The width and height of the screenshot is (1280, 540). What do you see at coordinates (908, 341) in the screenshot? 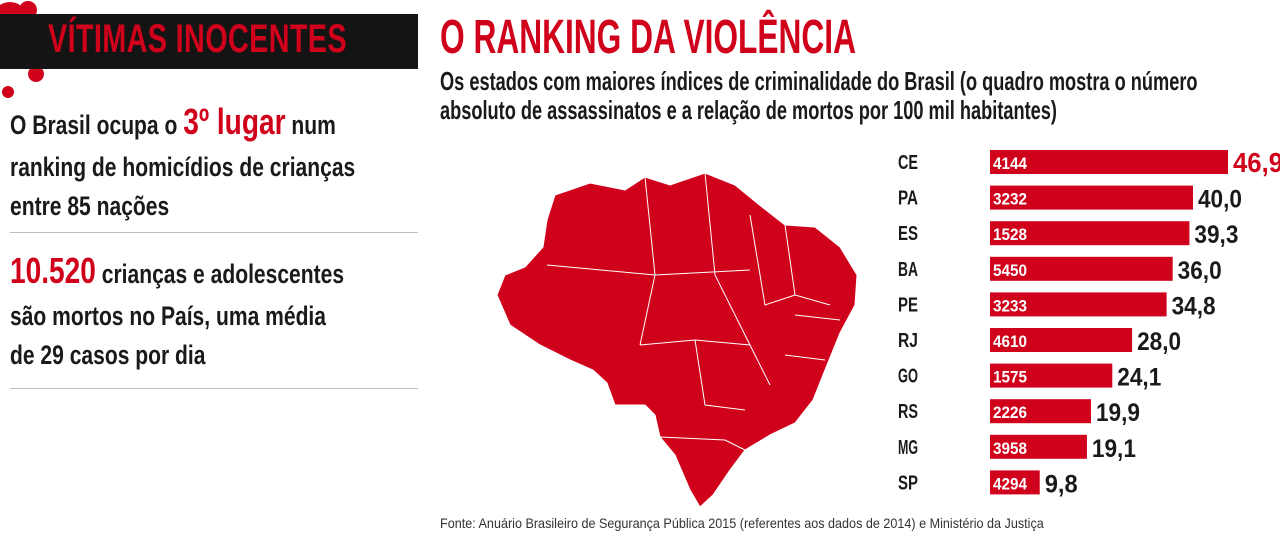
I see `category-label: RJ` at bounding box center [908, 341].